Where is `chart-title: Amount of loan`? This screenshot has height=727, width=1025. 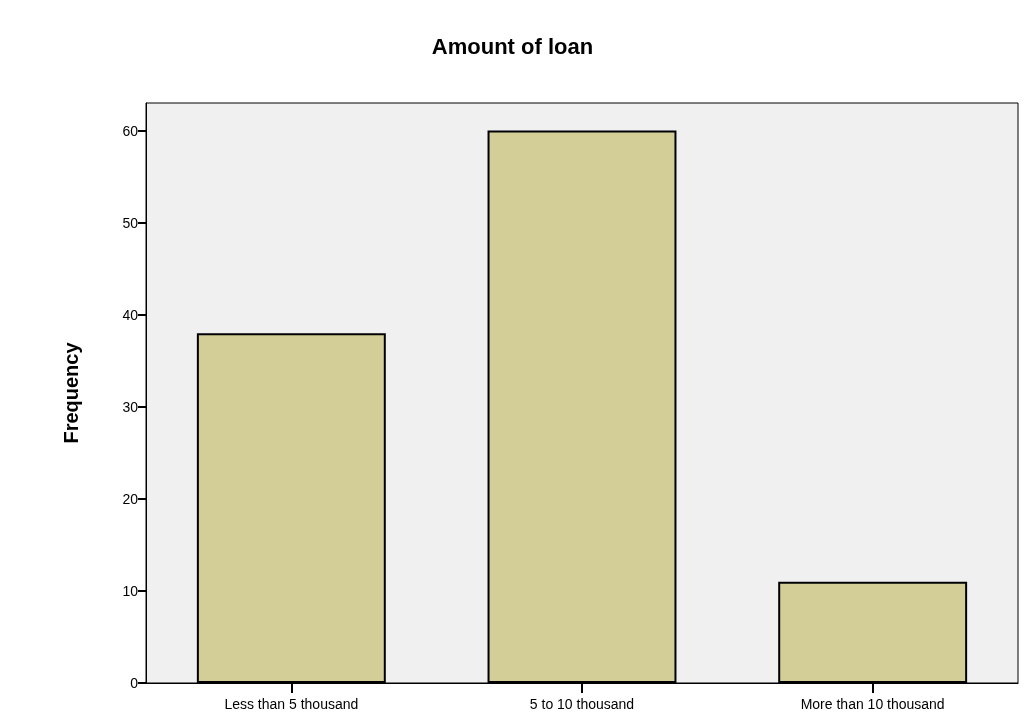
chart-title: Amount of loan is located at coordinates (512, 46).